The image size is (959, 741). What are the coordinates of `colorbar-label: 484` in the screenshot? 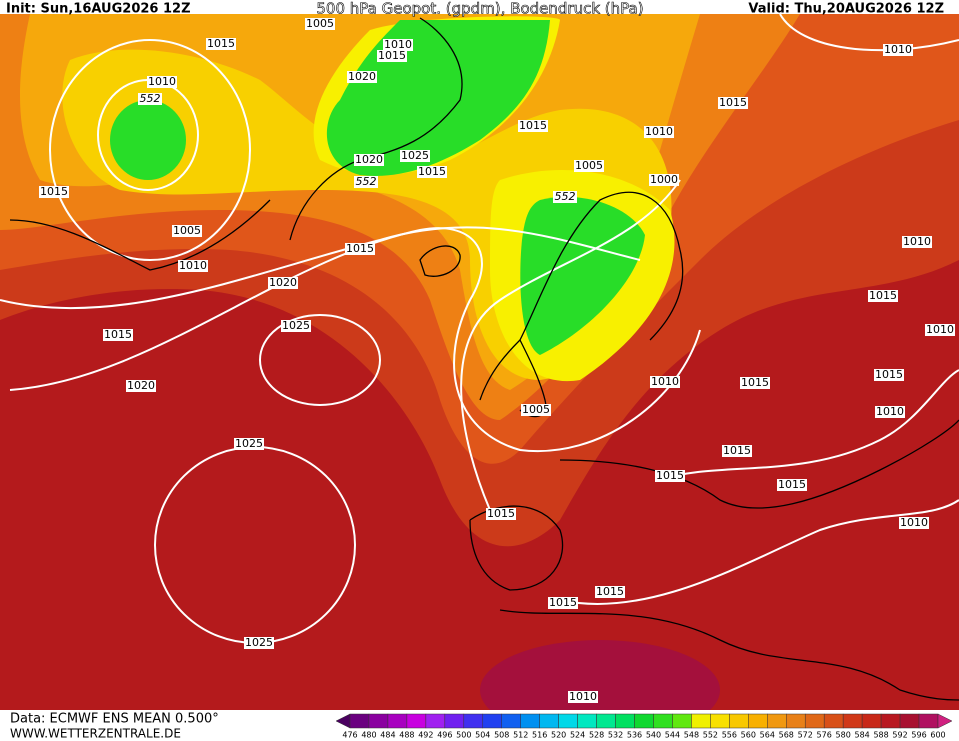 It's located at (387, 735).